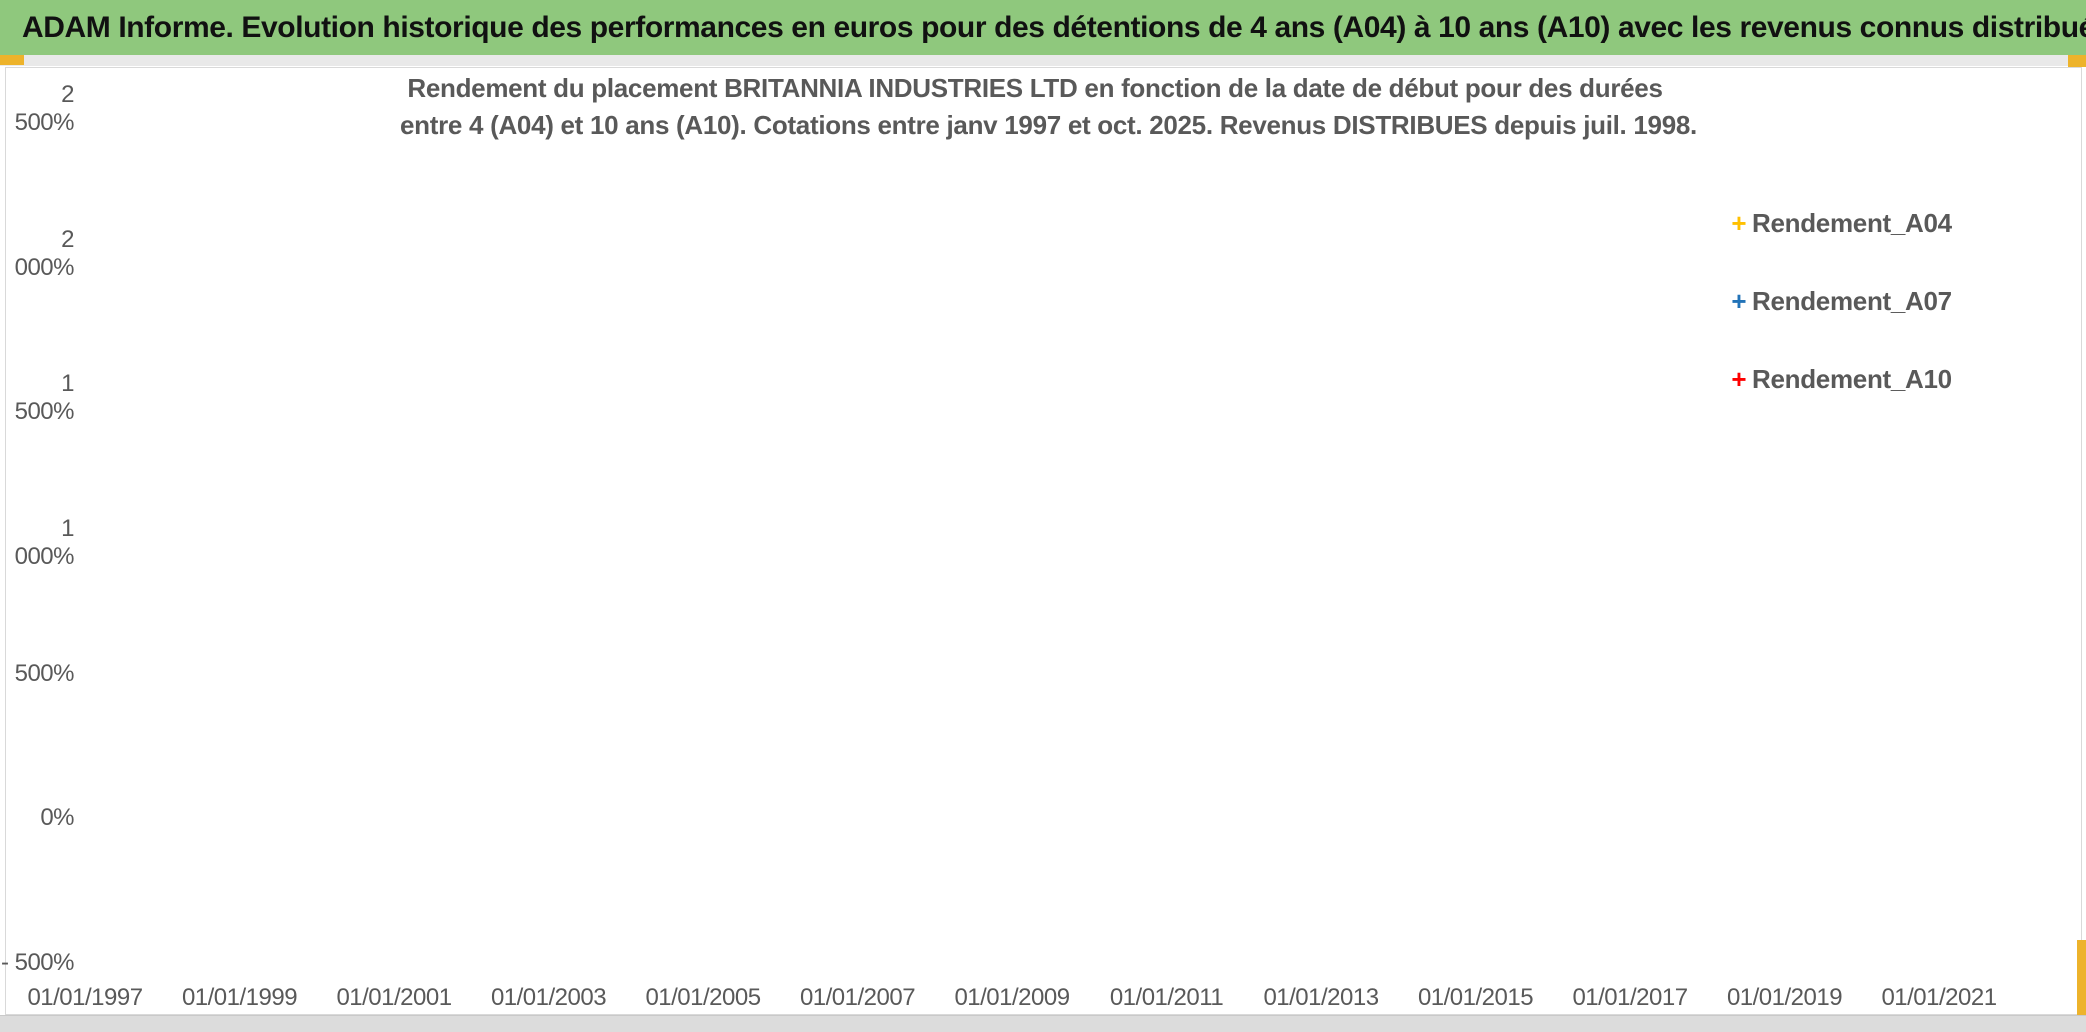 This screenshot has height=1032, width=2086. I want to click on x-axis-tick: 01/01/2009, so click(1012, 997).